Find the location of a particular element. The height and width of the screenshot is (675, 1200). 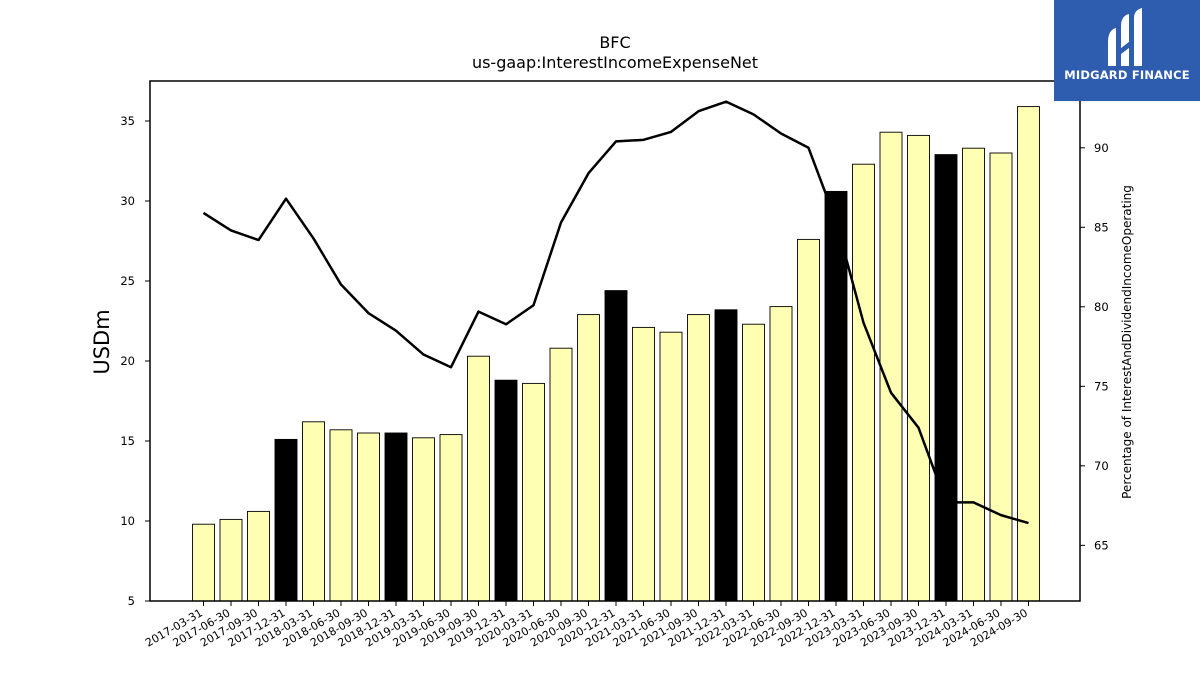

midgard-logo-icon is located at coordinates (1125, 37).